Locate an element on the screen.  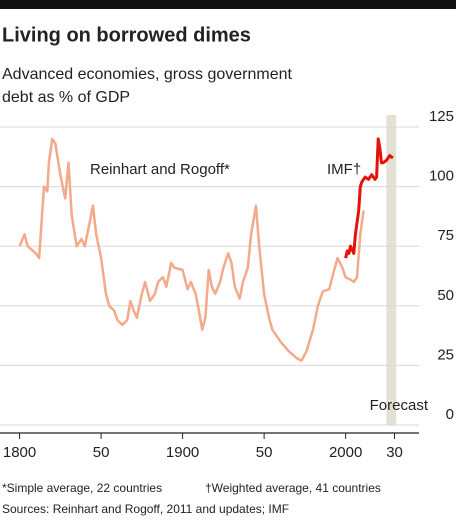
y-tick-label: 50 is located at coordinates (445, 295).